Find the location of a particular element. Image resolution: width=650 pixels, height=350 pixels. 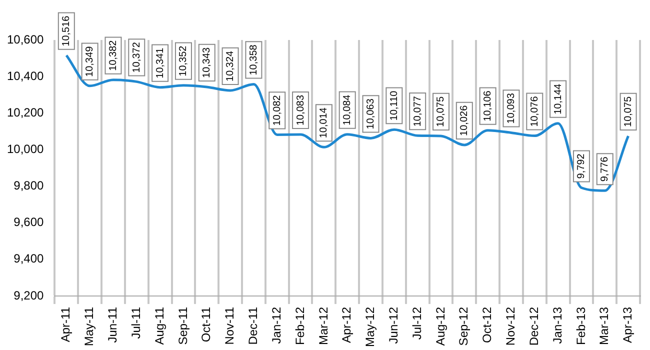

x-tick-label: Mar-13 is located at coordinates (604, 325).